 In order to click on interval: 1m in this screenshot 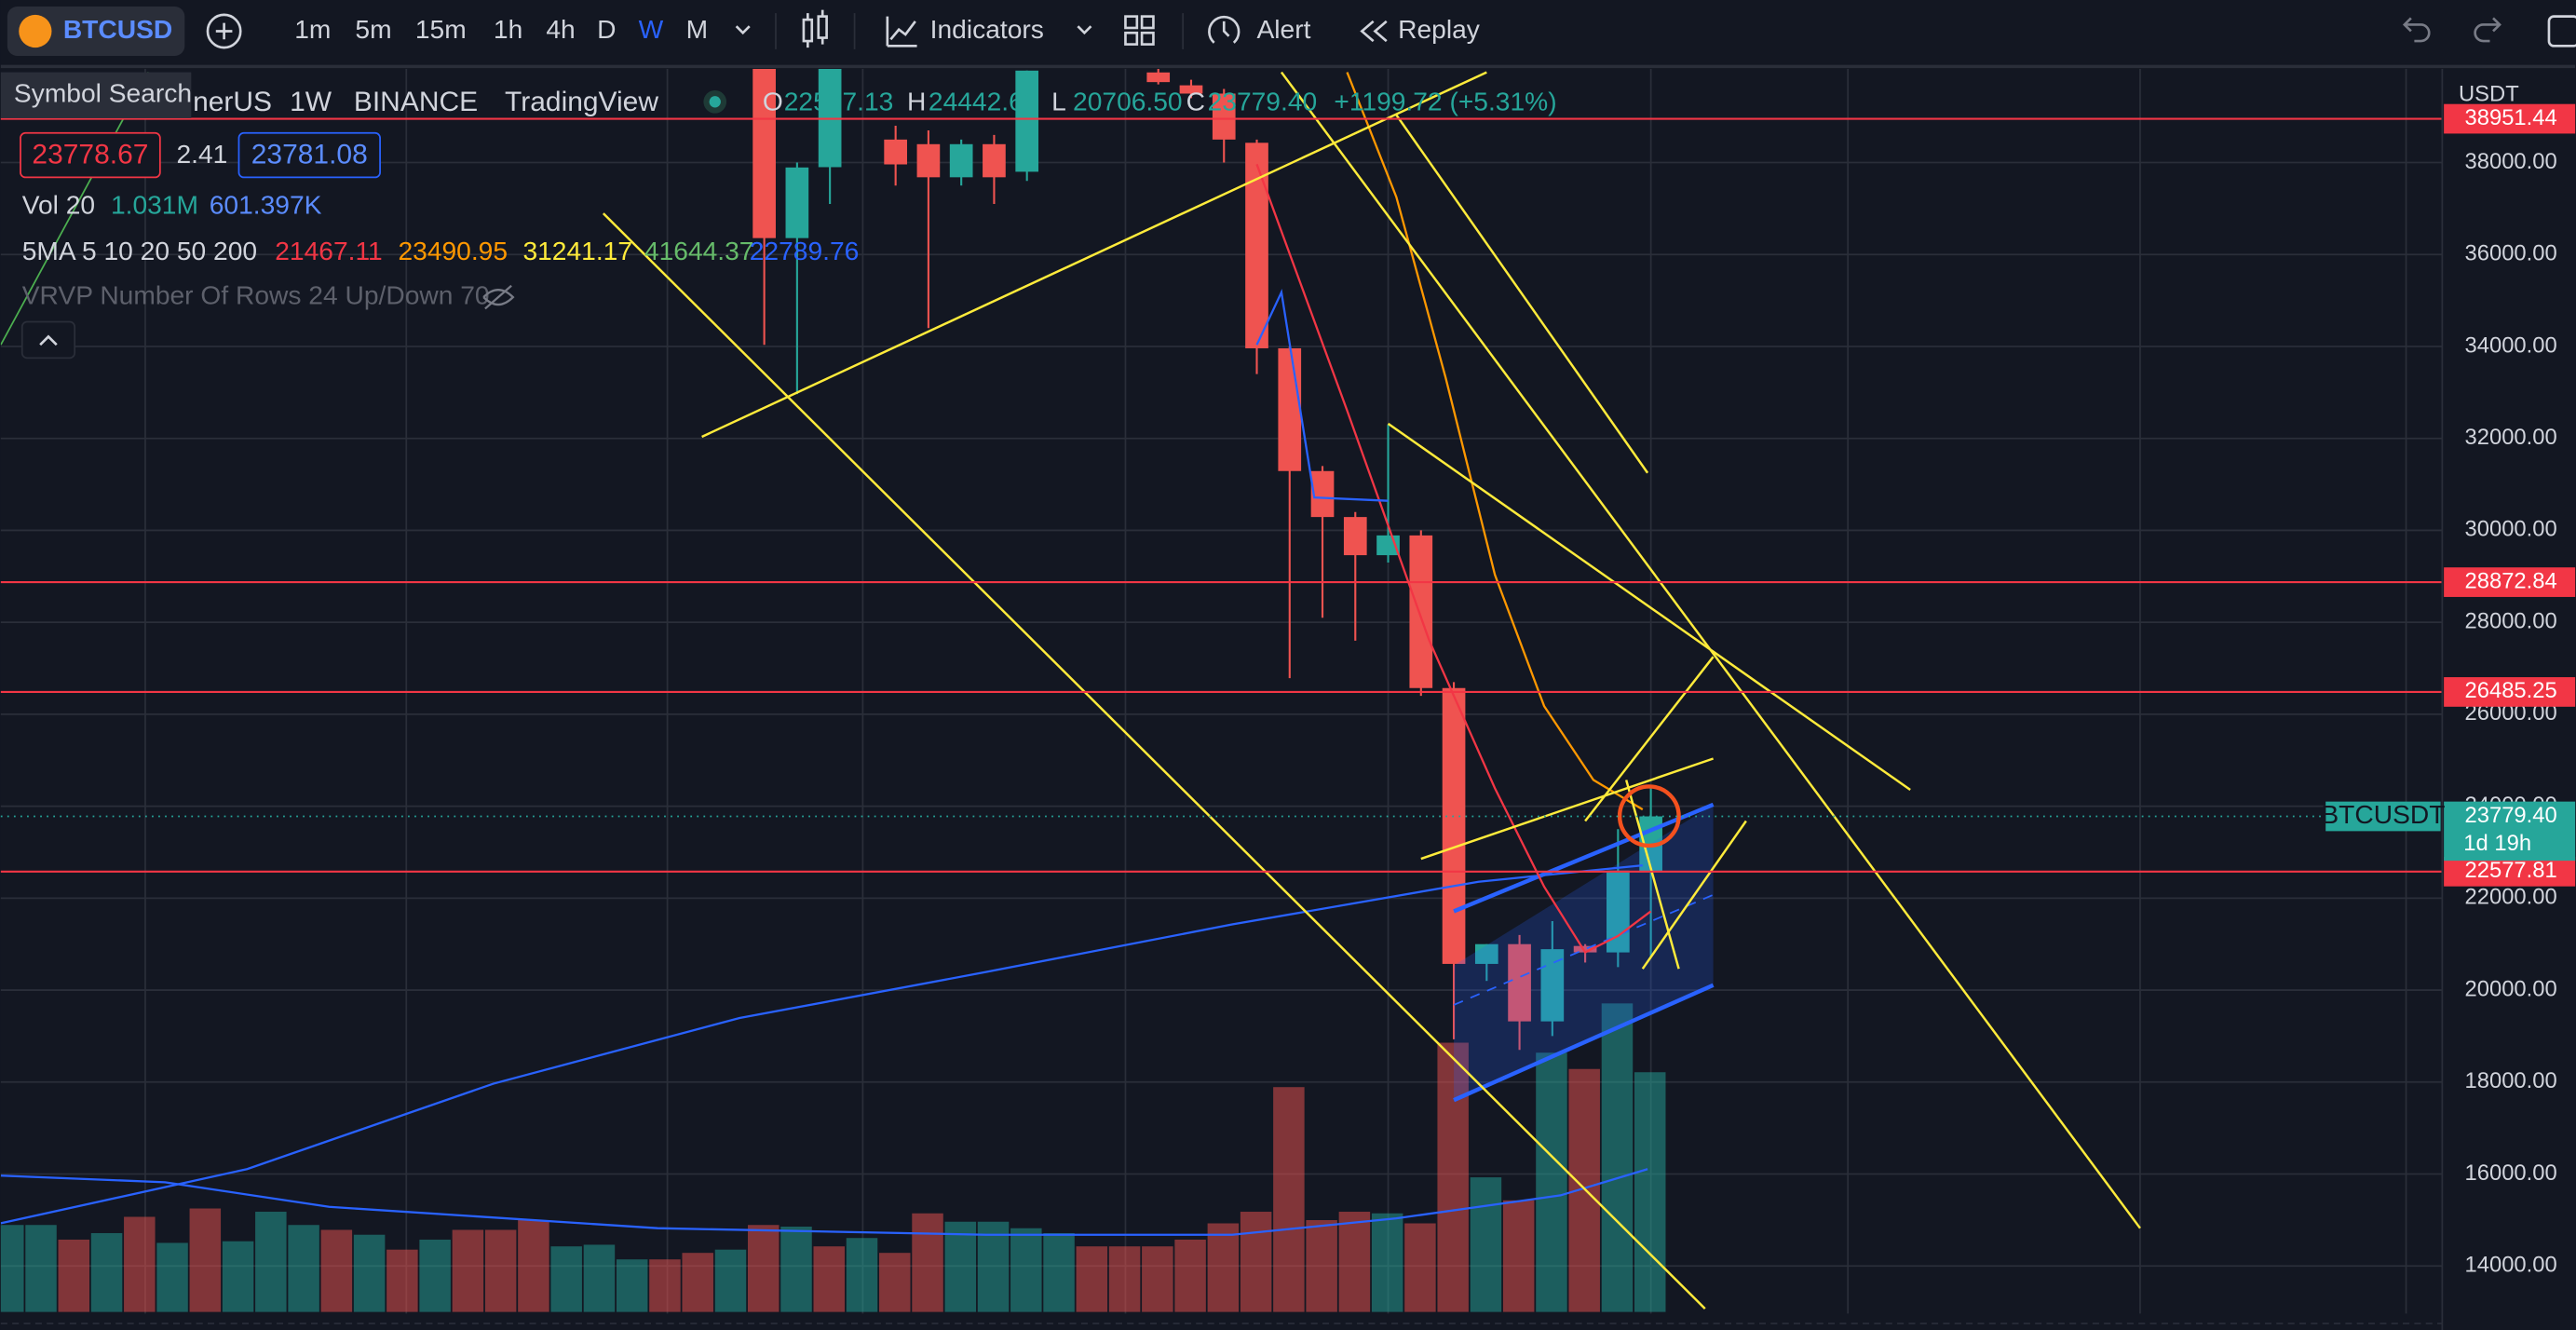, I will do `click(312, 29)`.